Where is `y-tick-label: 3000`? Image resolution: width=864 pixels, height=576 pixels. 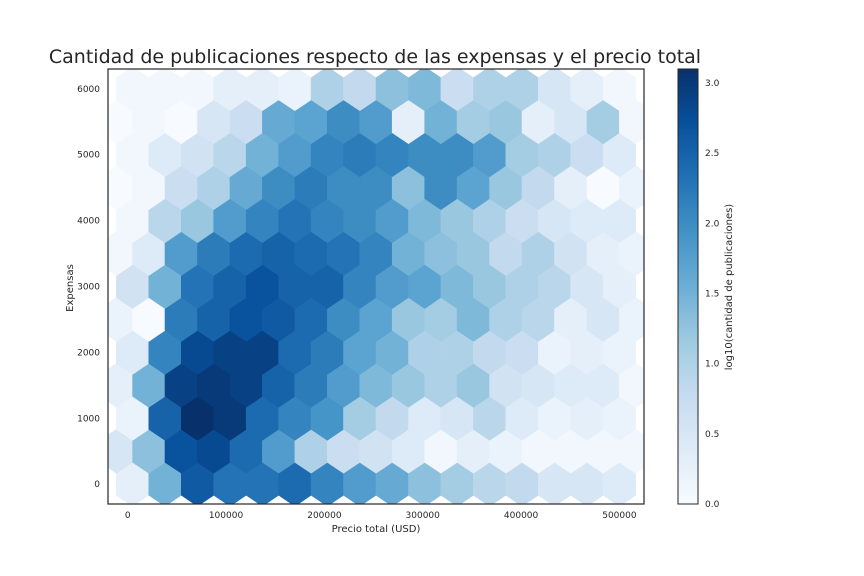 y-tick-label: 3000 is located at coordinates (88, 288).